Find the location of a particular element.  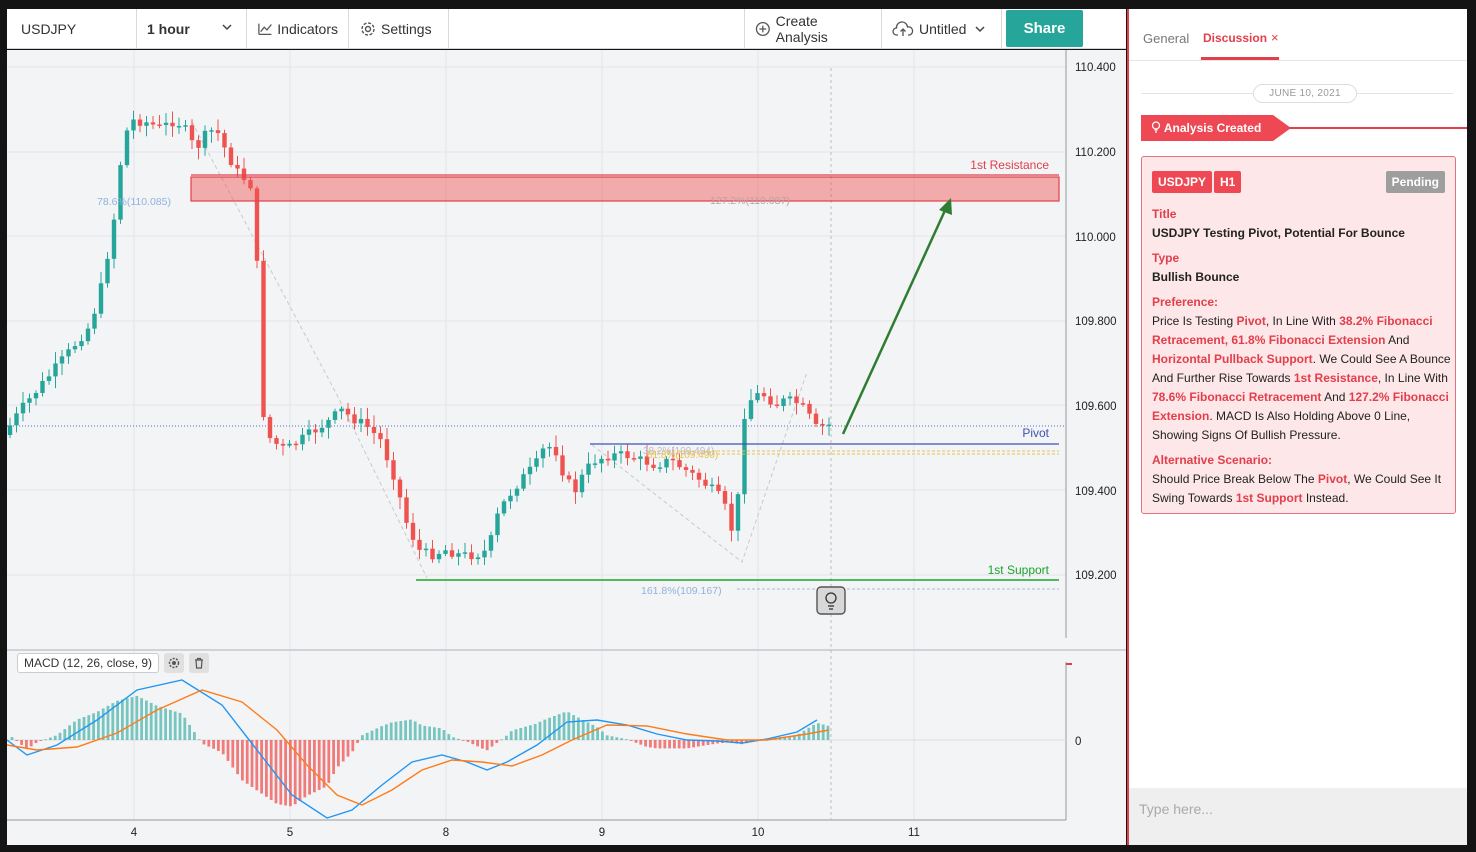

support-label: 1st Support is located at coordinates (1019, 570).